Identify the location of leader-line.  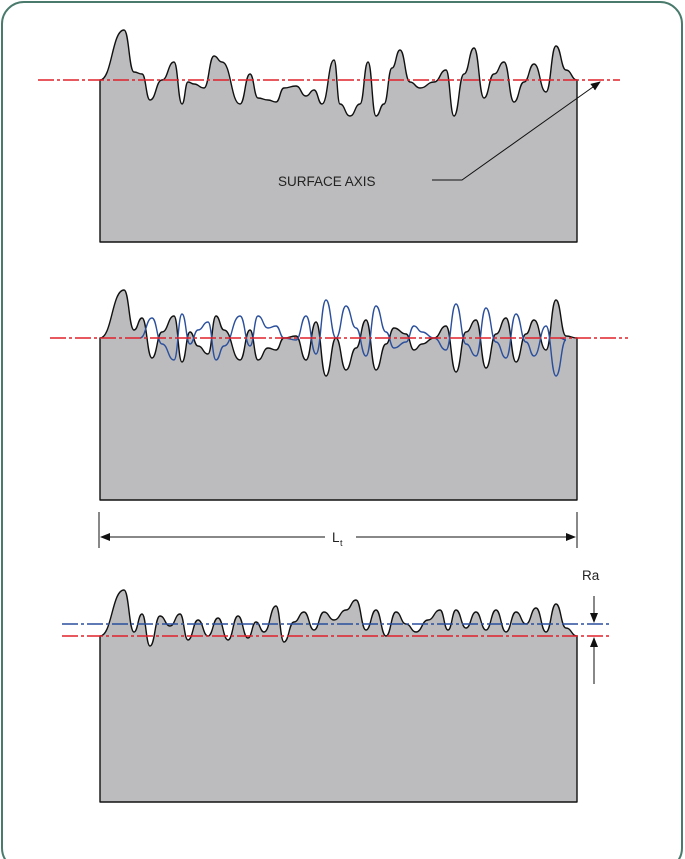
(516, 131).